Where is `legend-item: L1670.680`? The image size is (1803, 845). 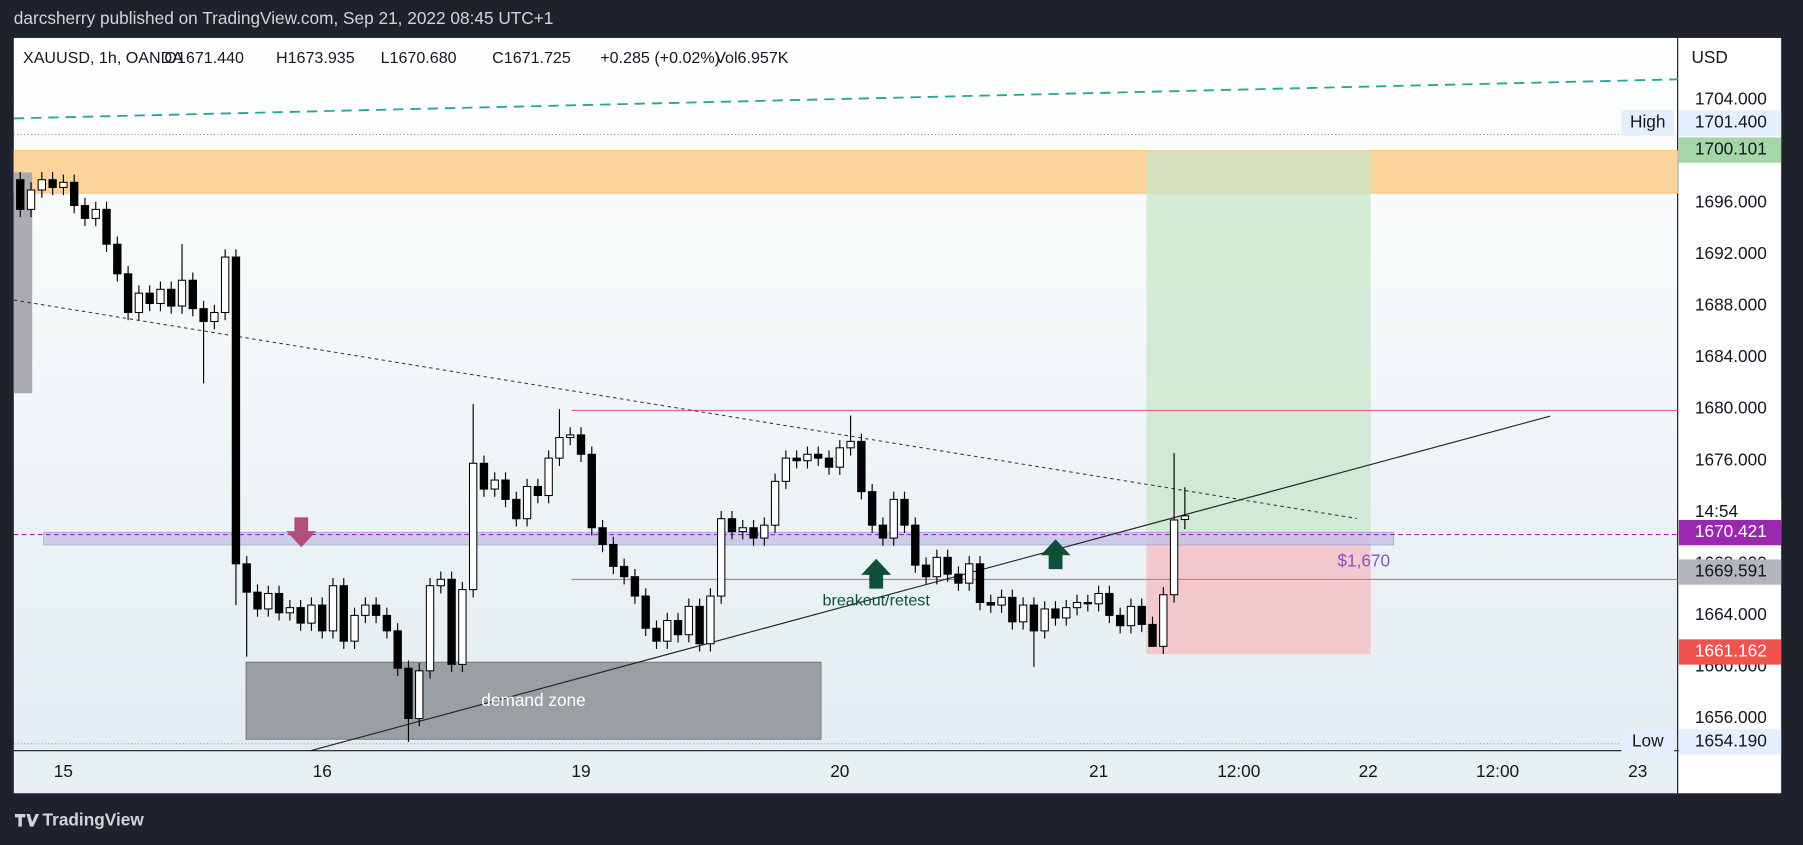
legend-item: L1670.680 is located at coordinates (419, 58).